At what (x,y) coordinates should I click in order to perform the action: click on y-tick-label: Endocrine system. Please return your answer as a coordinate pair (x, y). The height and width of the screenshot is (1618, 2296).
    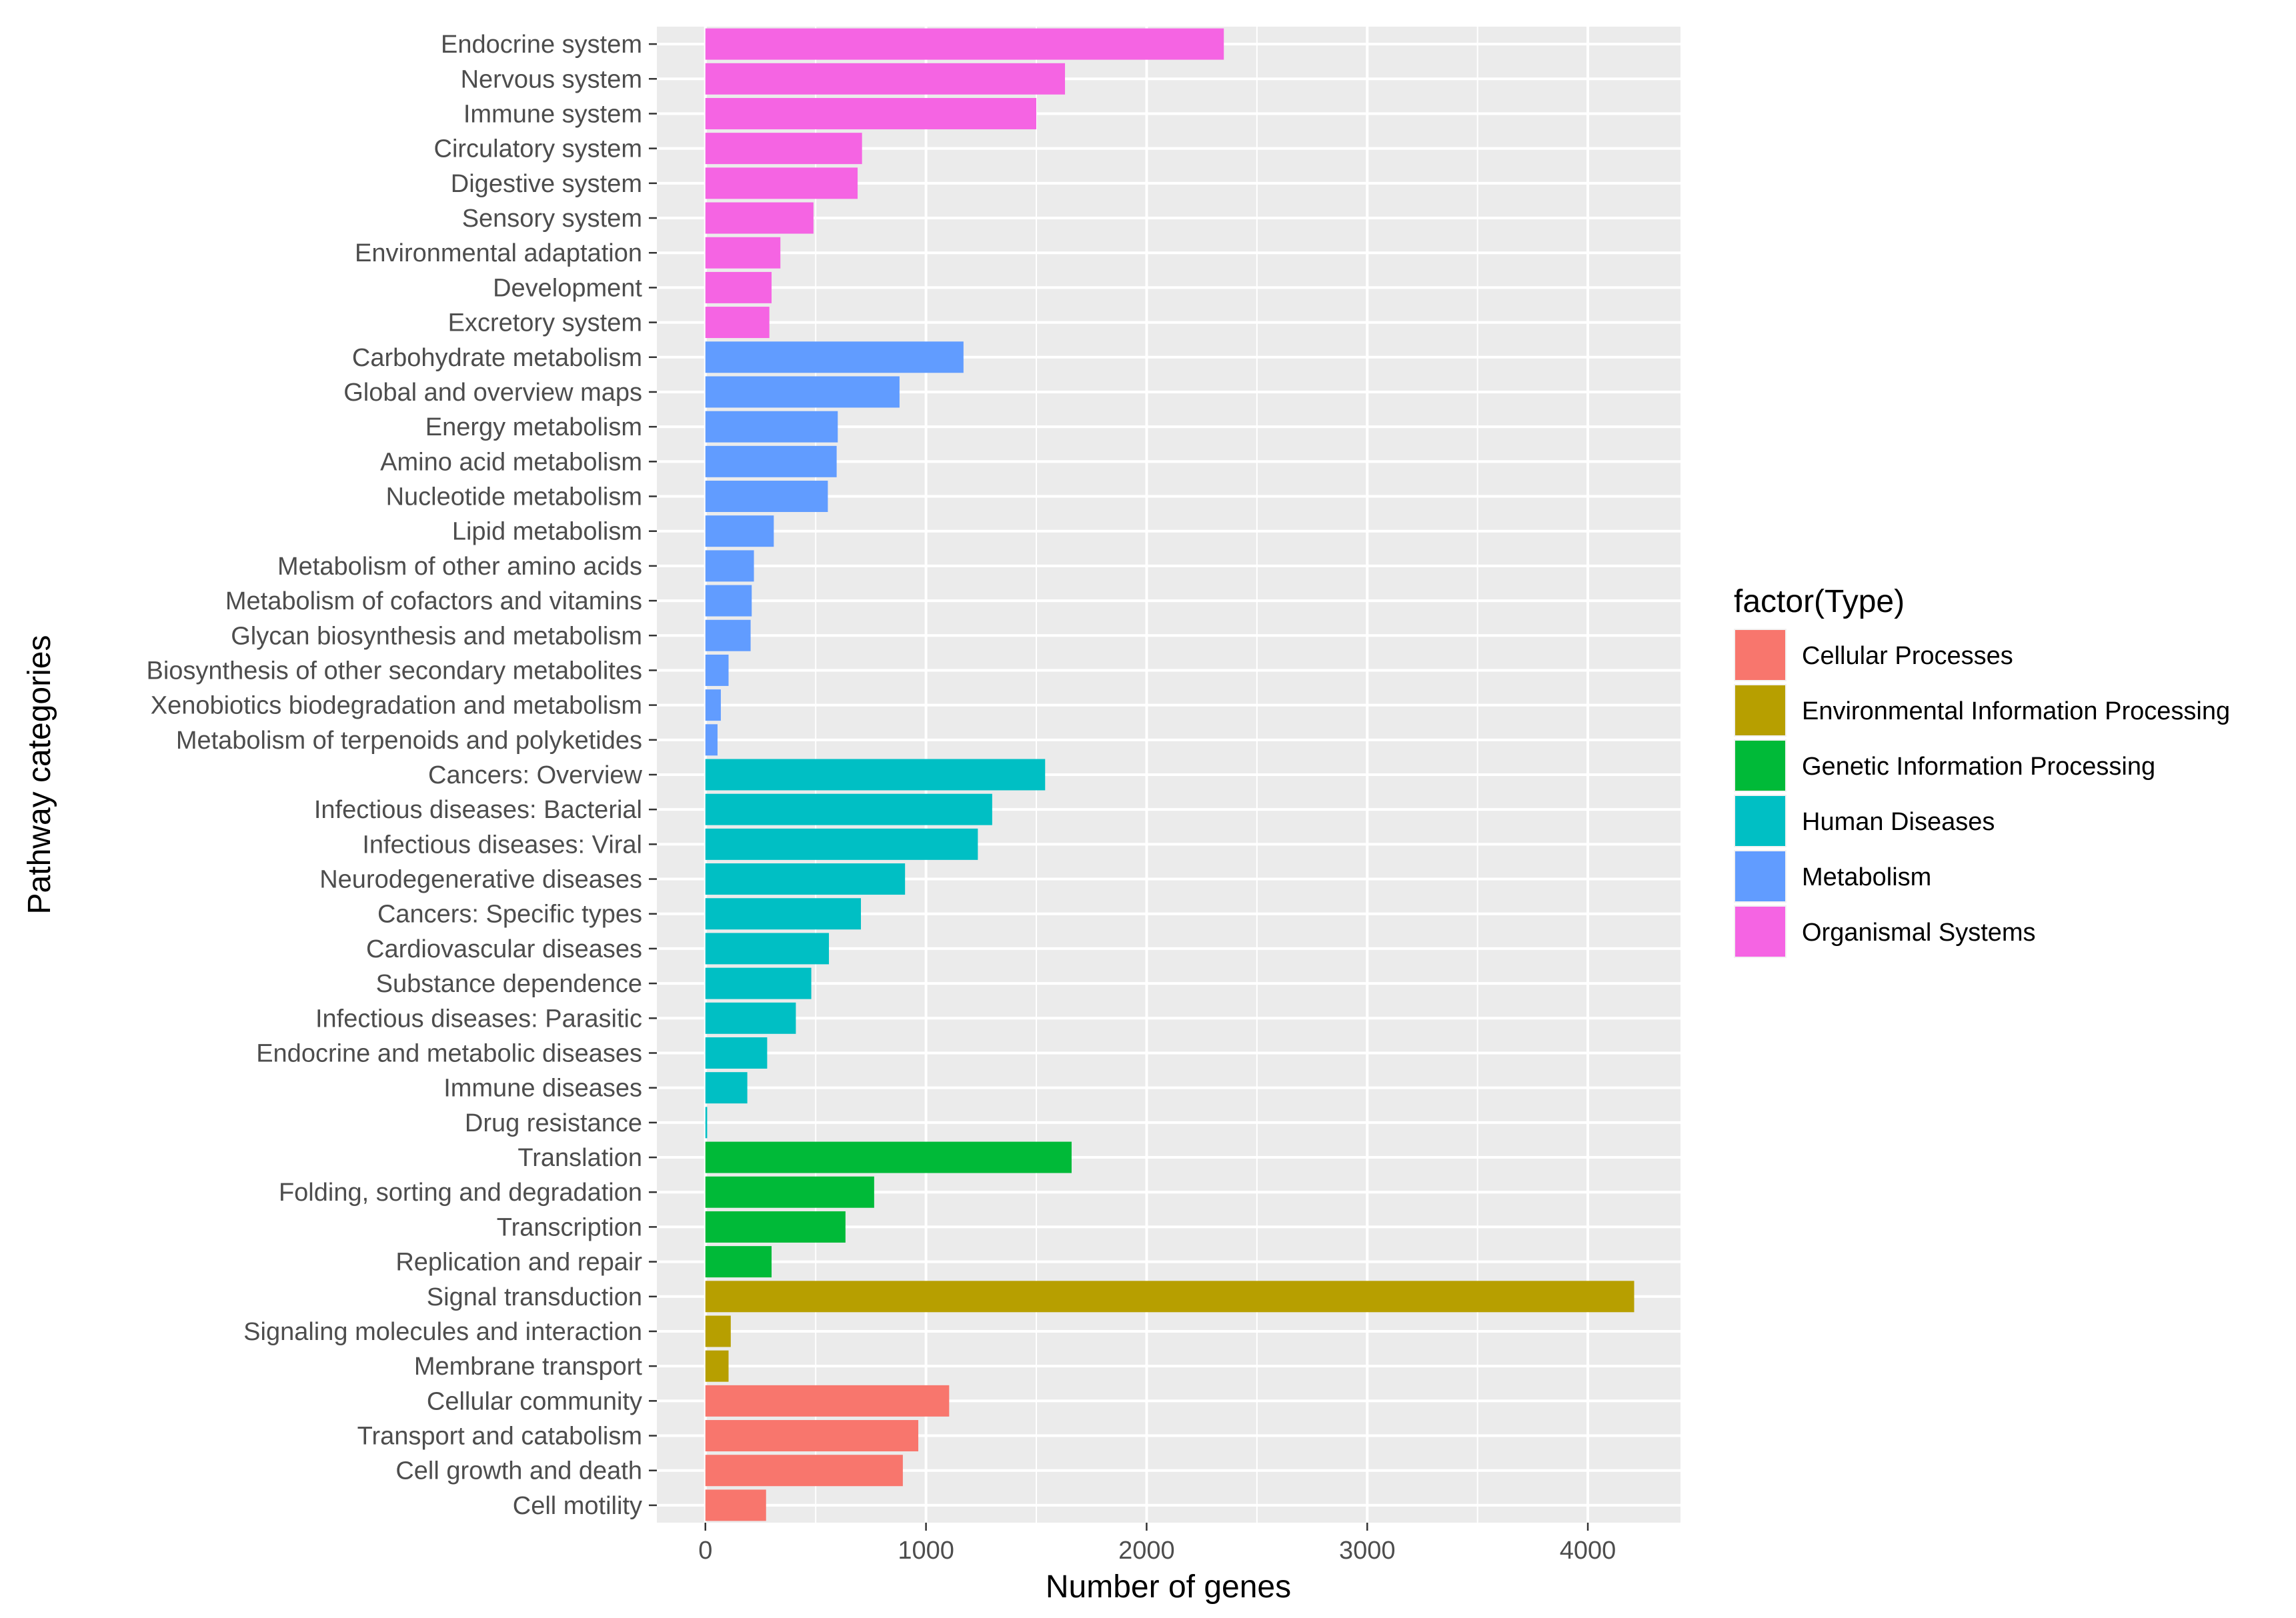
    Looking at the image, I should click on (541, 45).